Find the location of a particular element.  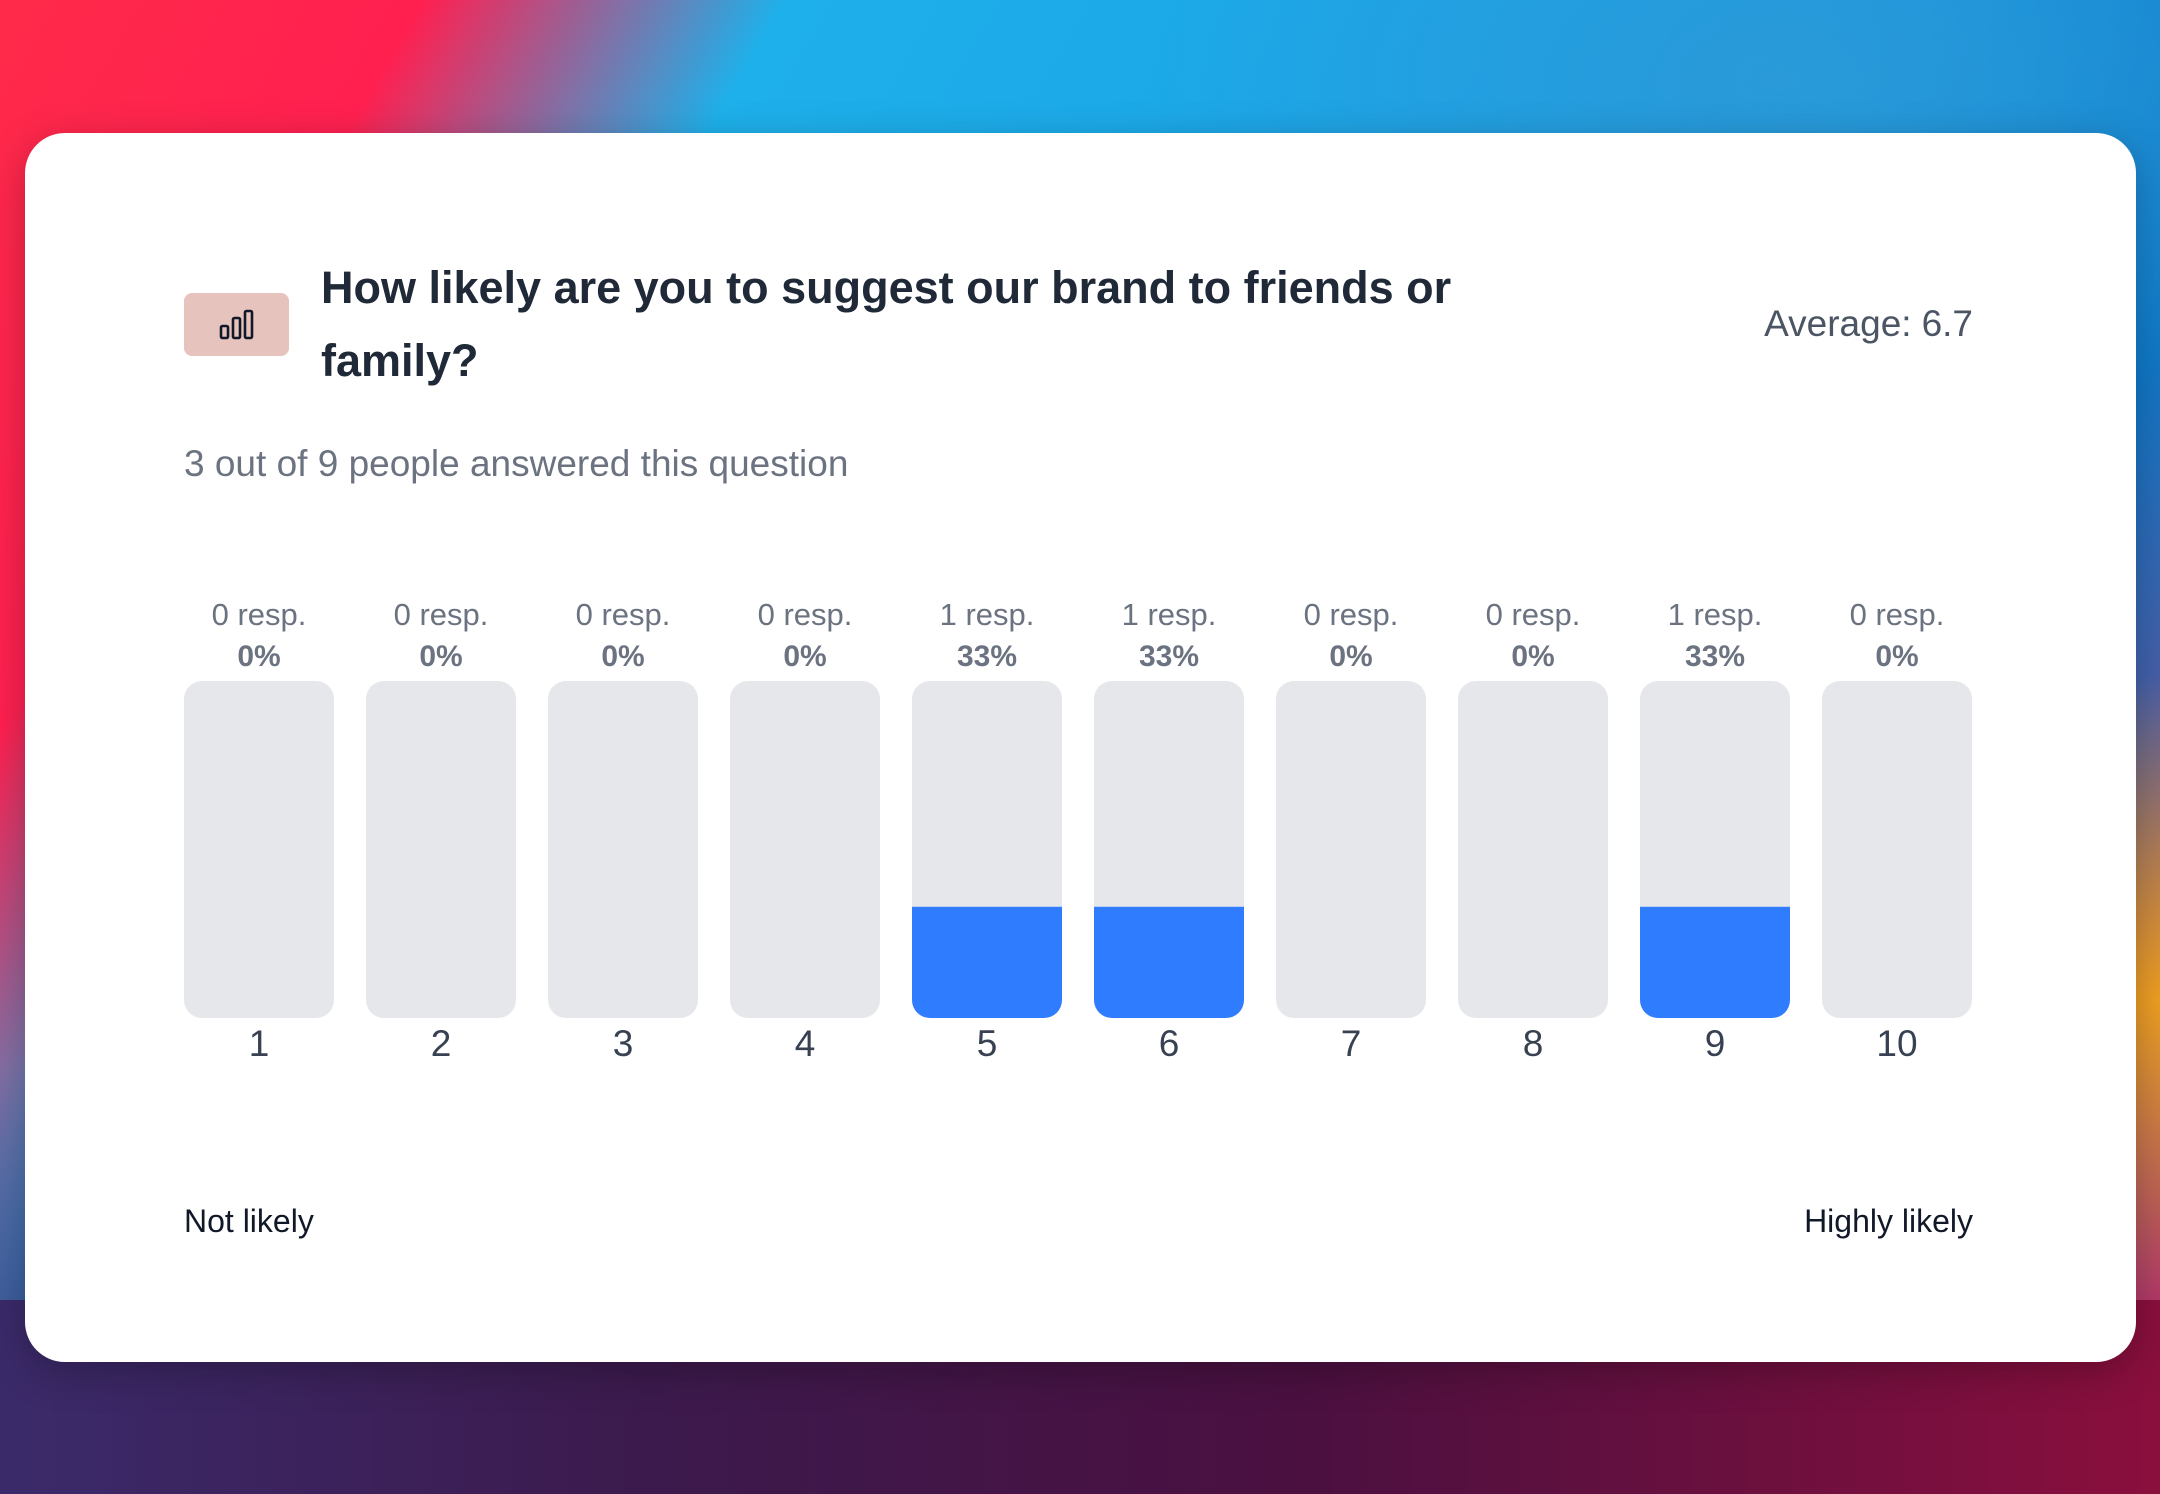

scale-high-label: Highly likely is located at coordinates (1888, 1221).